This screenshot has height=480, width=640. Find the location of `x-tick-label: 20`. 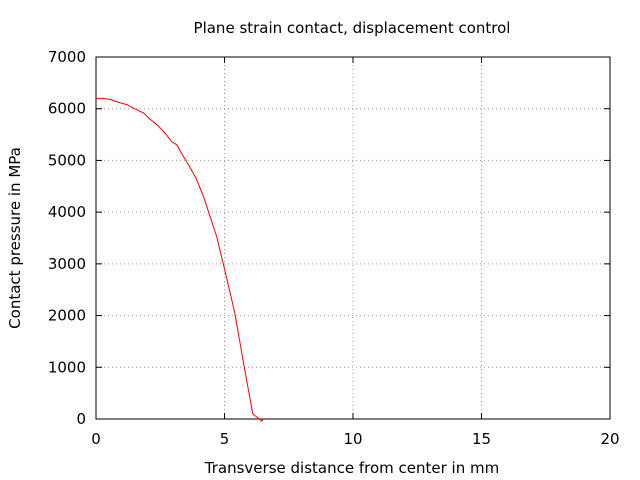

x-tick-label: 20 is located at coordinates (609, 439).